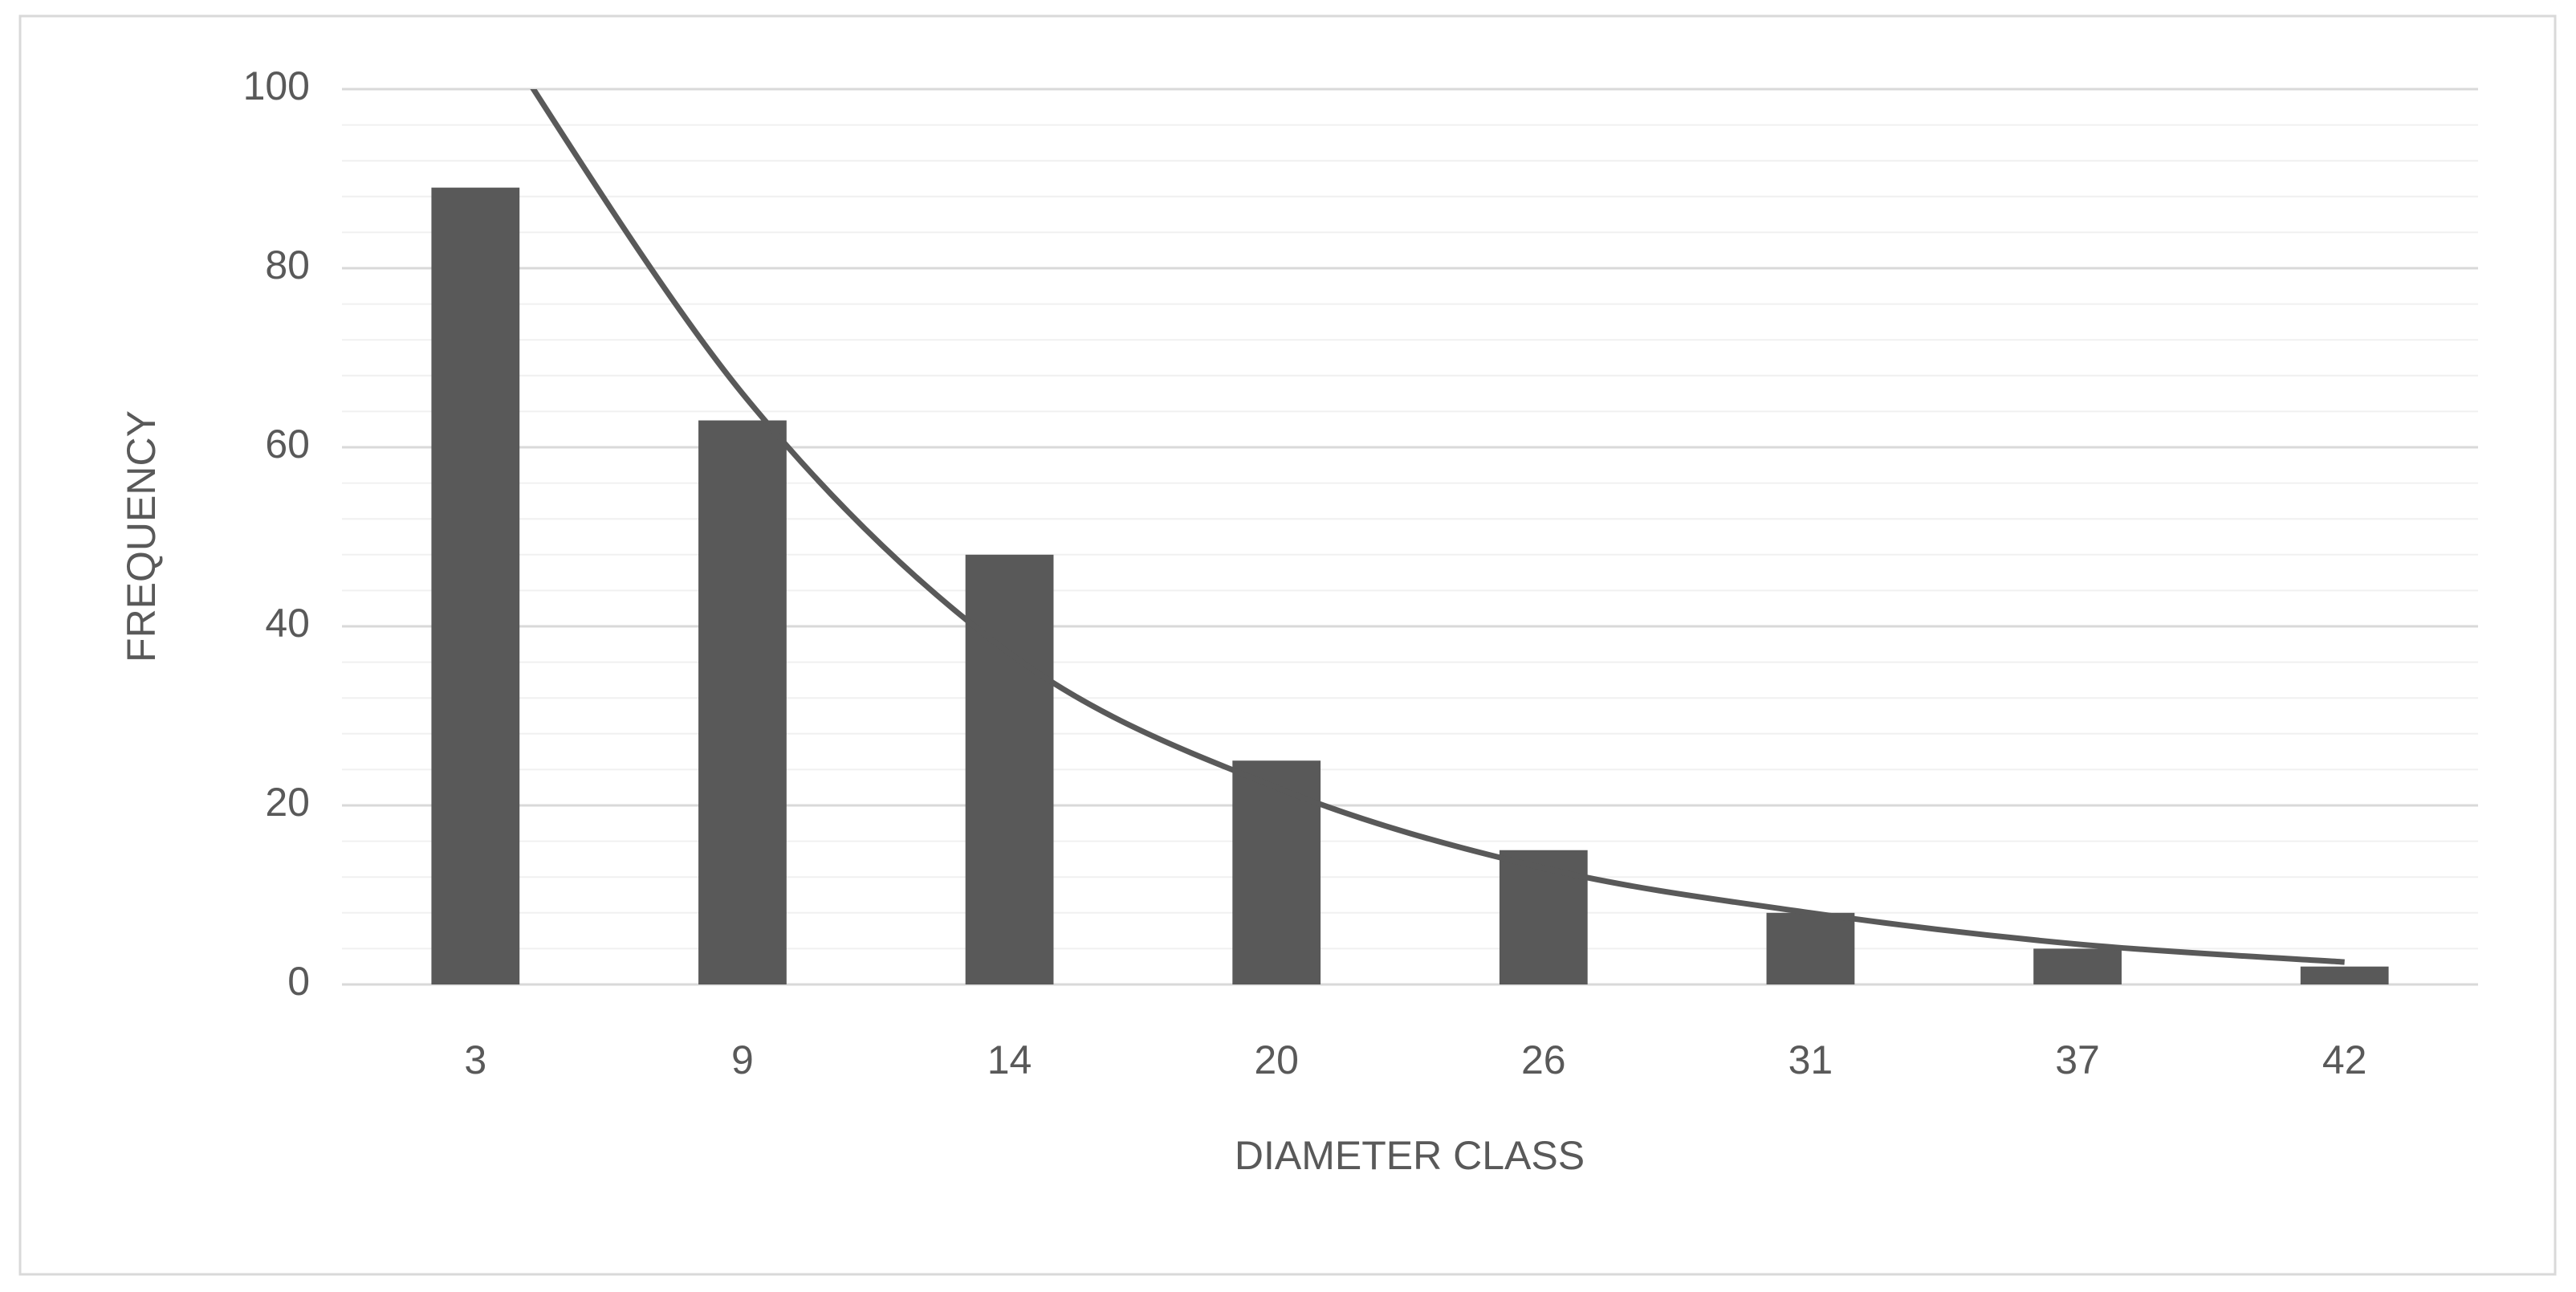 The height and width of the screenshot is (1292, 2576). I want to click on x-tick-label: 20, so click(1276, 1059).